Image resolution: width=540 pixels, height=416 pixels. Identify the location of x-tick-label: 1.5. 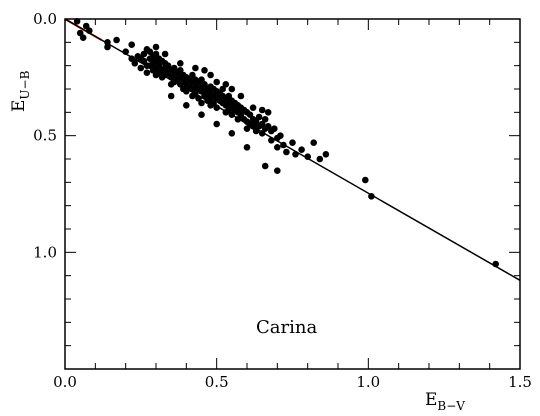
(520, 382).